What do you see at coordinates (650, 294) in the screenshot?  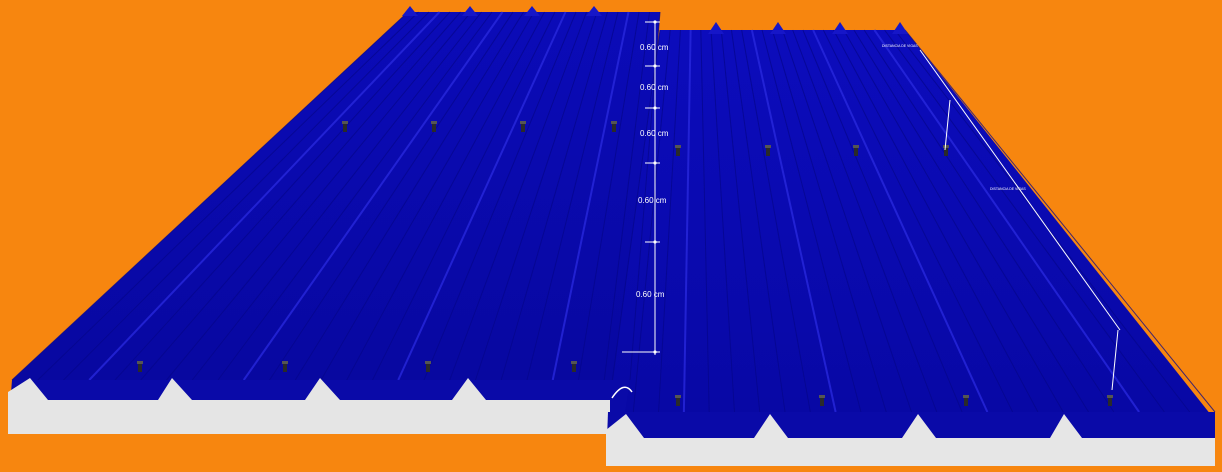 I see `spacing-label-5: 0.60 cm` at bounding box center [650, 294].